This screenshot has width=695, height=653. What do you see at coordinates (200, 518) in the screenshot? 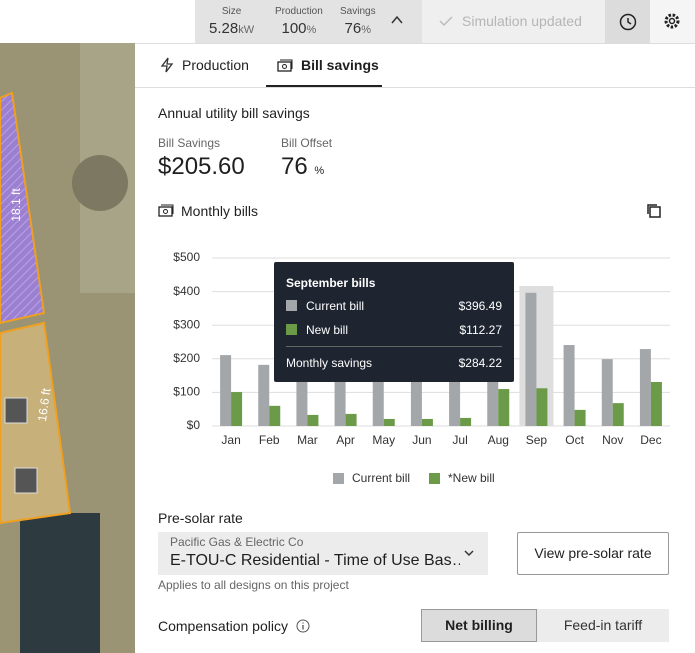
I see `rate-label: Pre-solar rate` at bounding box center [200, 518].